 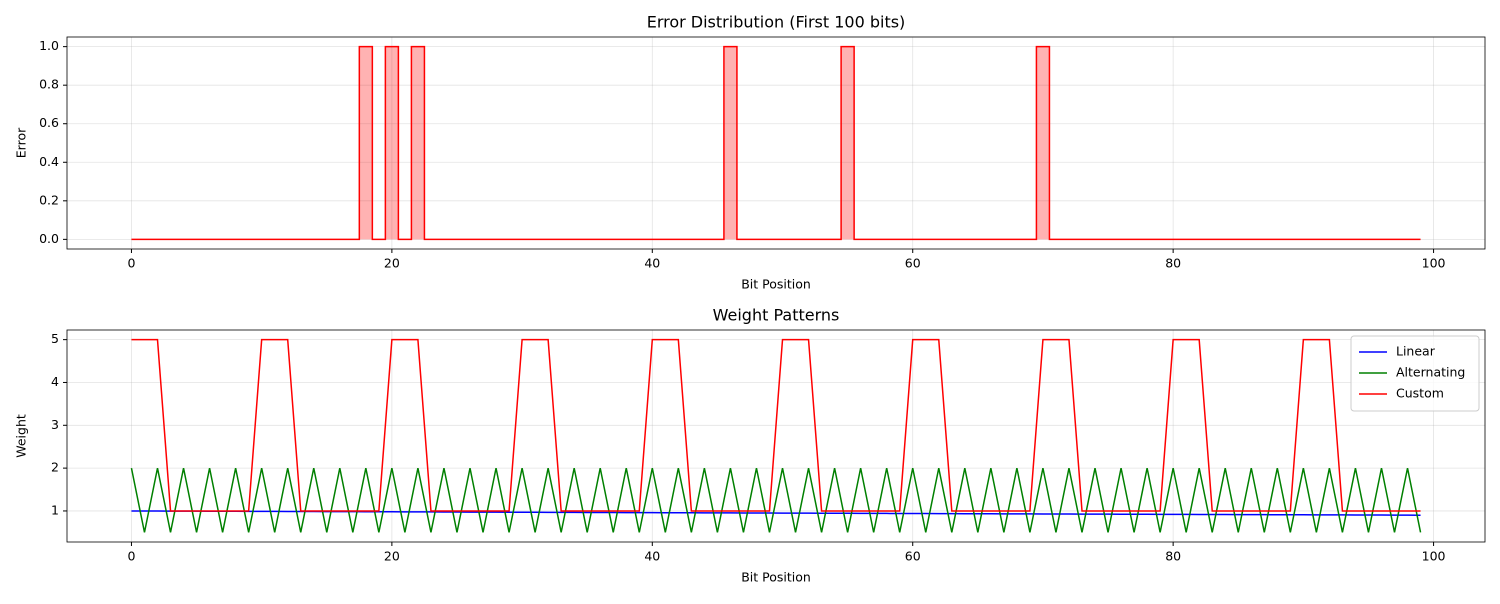 I want to click on y-tick-label: 1, so click(x=55, y=509).